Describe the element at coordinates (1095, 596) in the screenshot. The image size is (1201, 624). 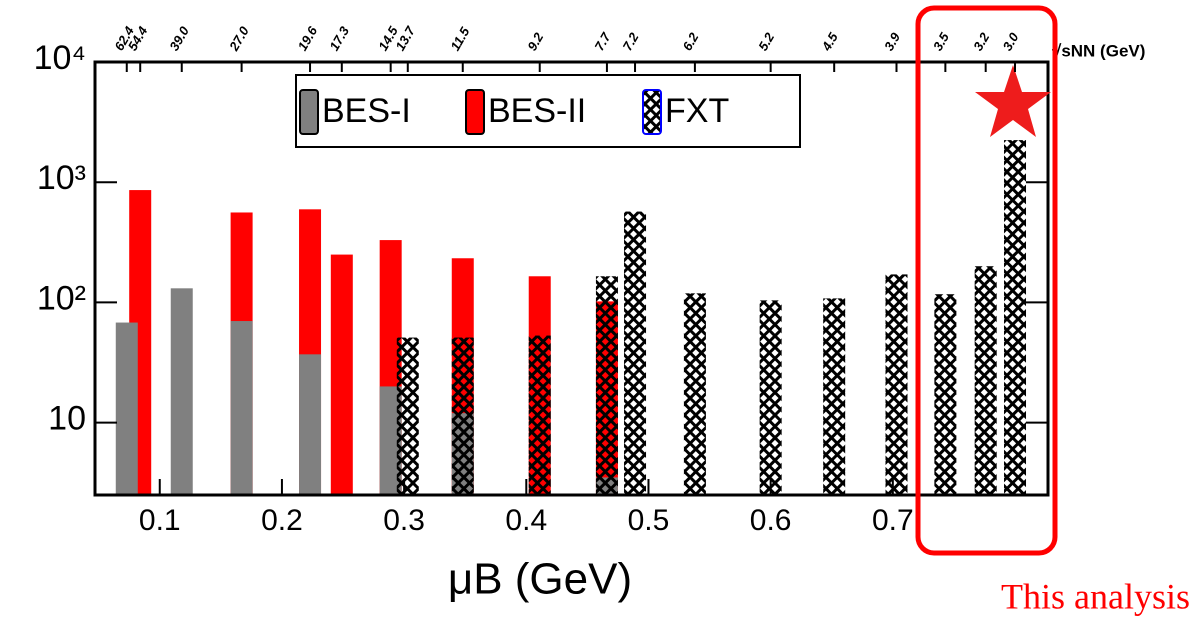
I see `annotation: This analysis` at that location.